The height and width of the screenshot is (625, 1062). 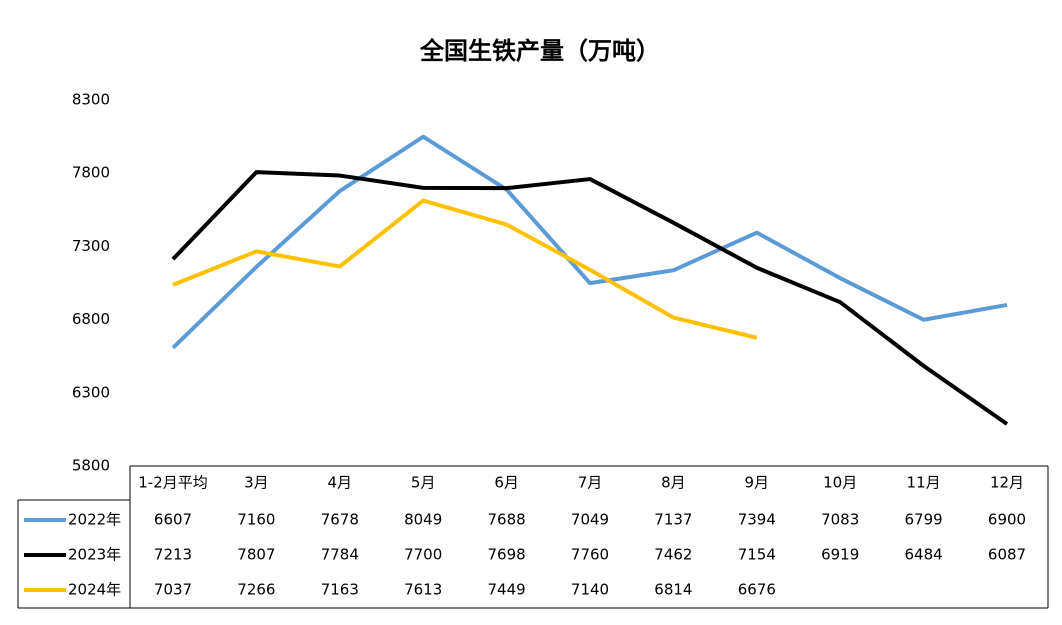 I want to click on series-line, so click(x=465, y=269).